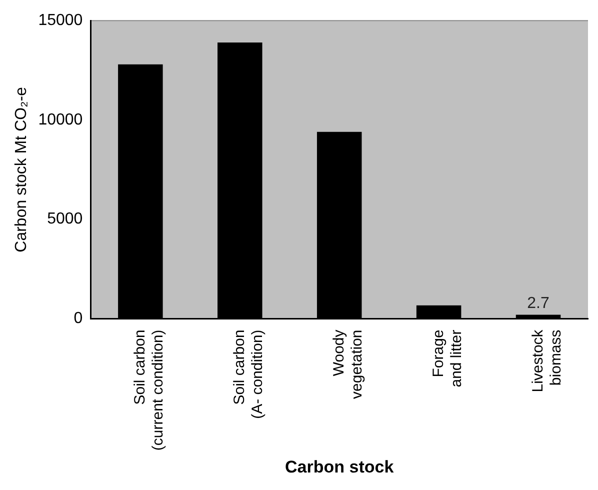 This screenshot has width=598, height=490. What do you see at coordinates (447, 359) in the screenshot?
I see `x-tick-label: Forage and litter` at bounding box center [447, 359].